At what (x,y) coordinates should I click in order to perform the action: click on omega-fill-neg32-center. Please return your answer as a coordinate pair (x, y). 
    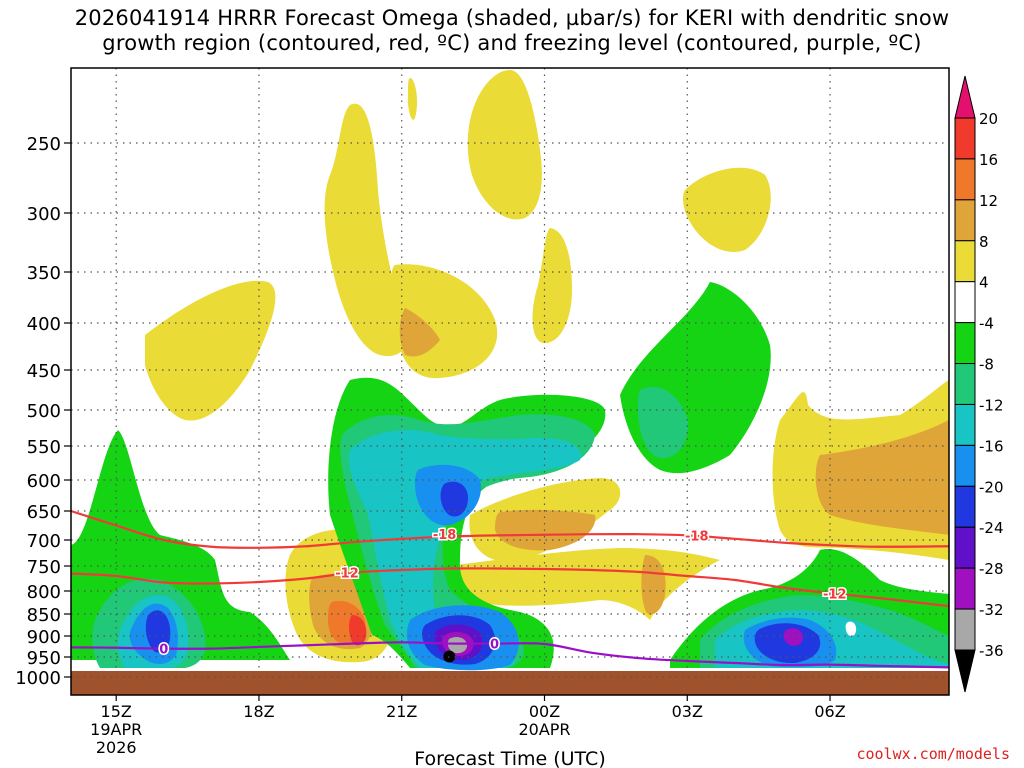
    Looking at the image, I should click on (457, 645).